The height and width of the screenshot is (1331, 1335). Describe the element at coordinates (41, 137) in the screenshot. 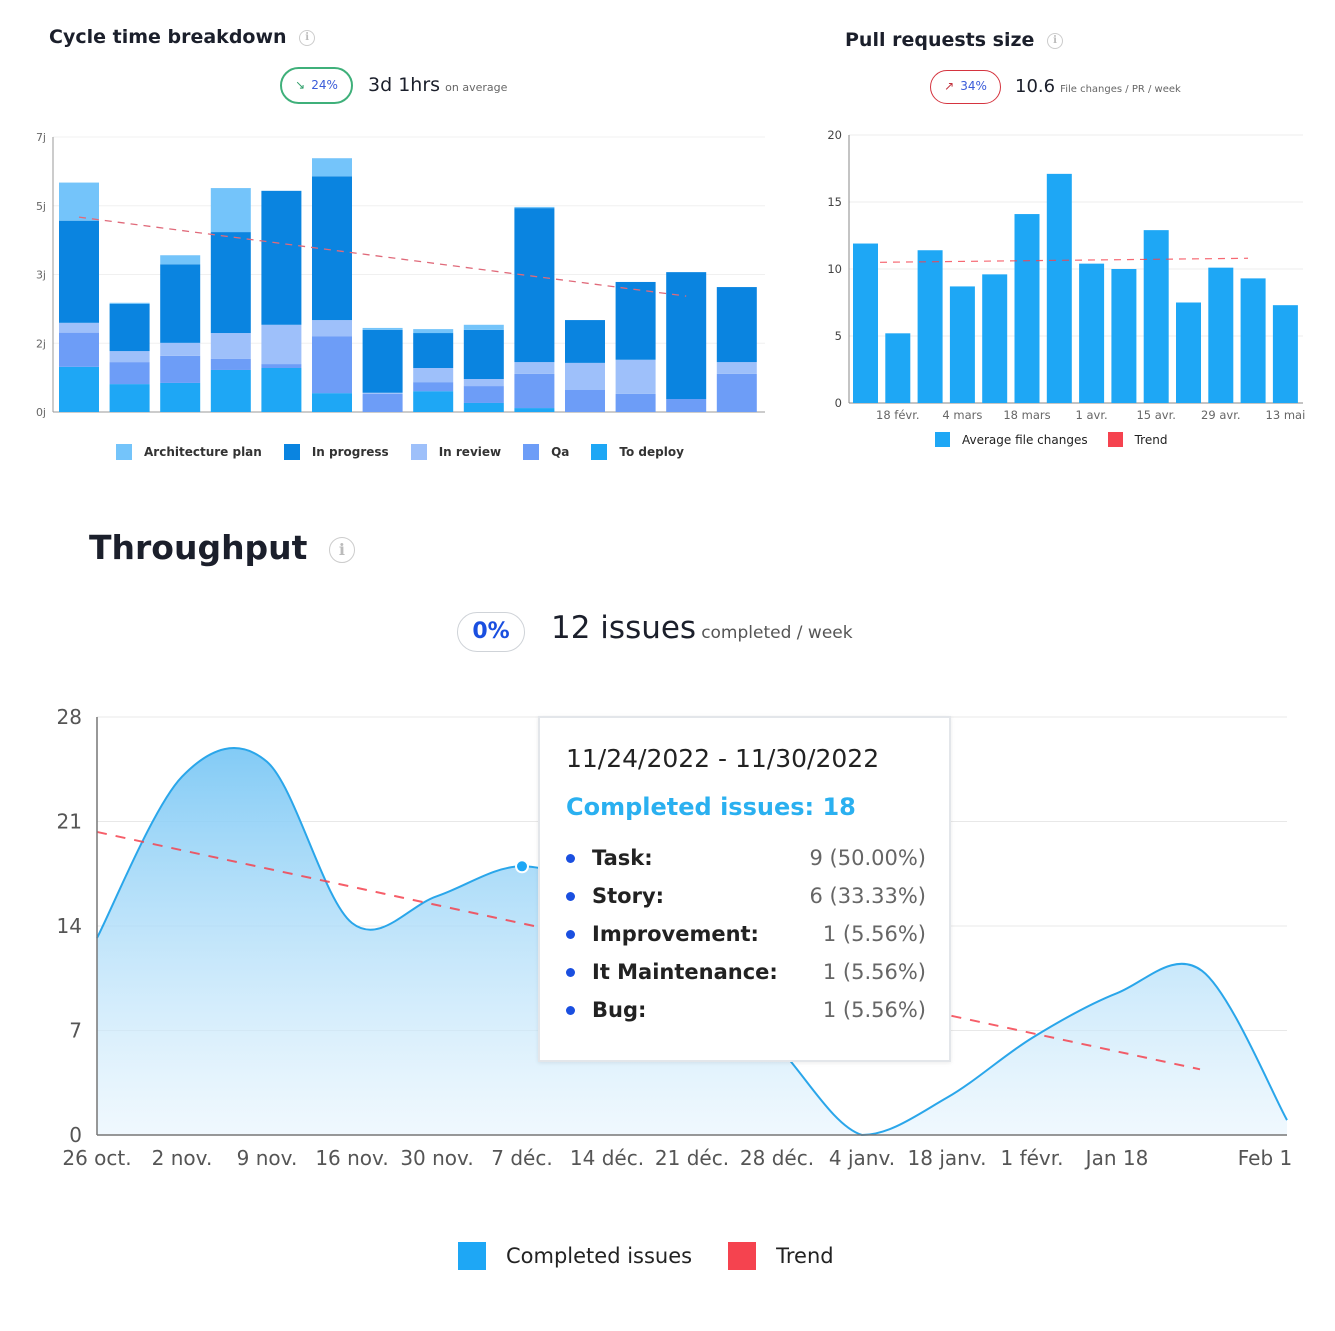

I see `y-tick-label: 7j` at that location.